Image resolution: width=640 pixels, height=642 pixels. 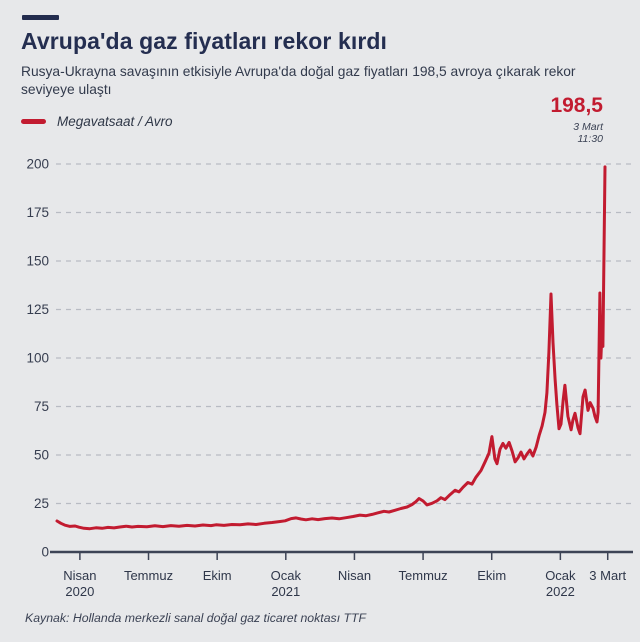 What do you see at coordinates (79, 591) in the screenshot?
I see `x-tick-sublabel: 2020` at bounding box center [79, 591].